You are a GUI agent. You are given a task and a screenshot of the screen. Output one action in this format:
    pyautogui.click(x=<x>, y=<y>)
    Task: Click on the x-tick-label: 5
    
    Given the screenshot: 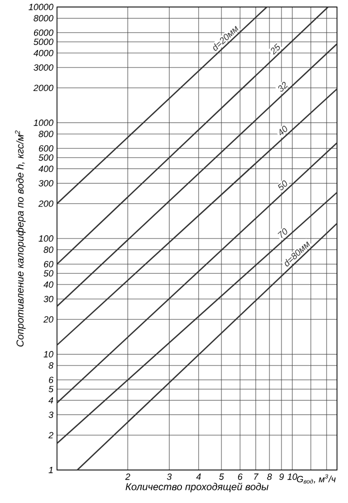 What is the action you would take?
    pyautogui.click(x=221, y=477)
    